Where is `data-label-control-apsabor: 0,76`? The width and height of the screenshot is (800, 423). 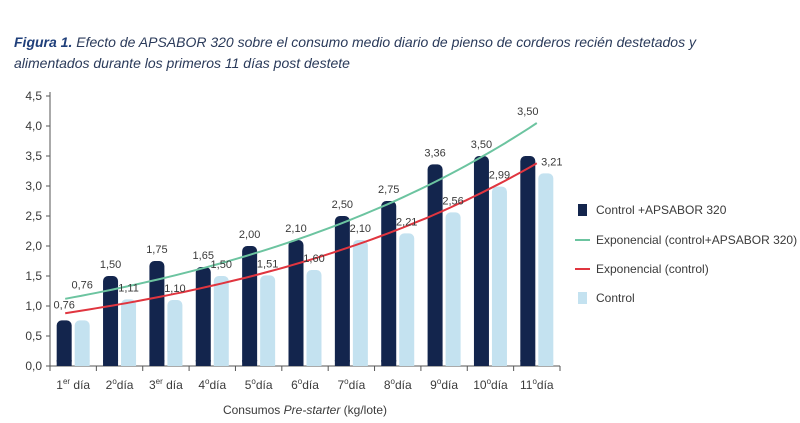 data-label-control-apsabor: 0,76 is located at coordinates (63, 305).